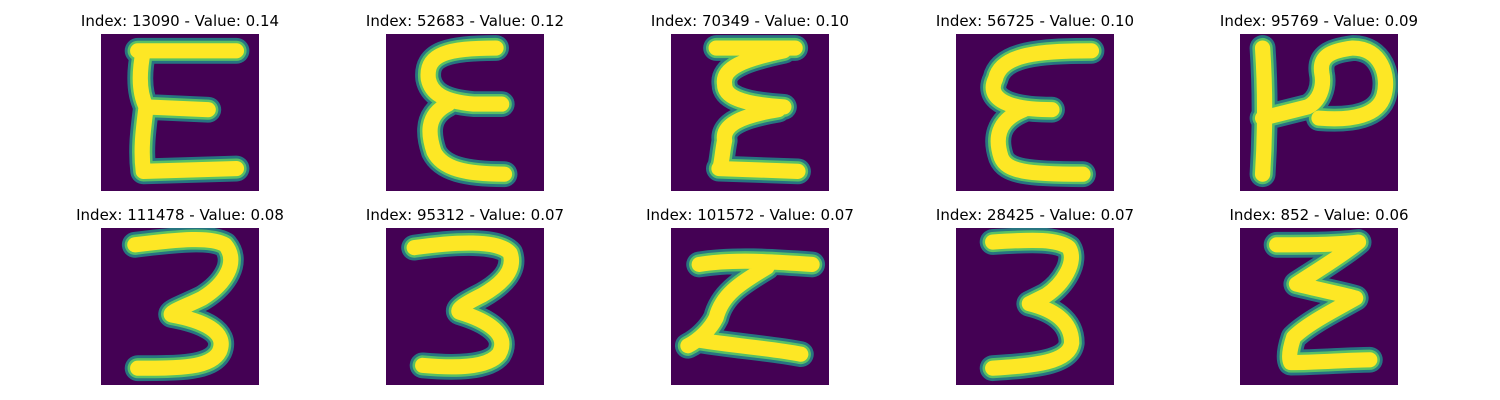 This screenshot has height=400, width=1500. I want to click on panel-4: Index: 56725 - Value: 0.10, so click(1035, 102).